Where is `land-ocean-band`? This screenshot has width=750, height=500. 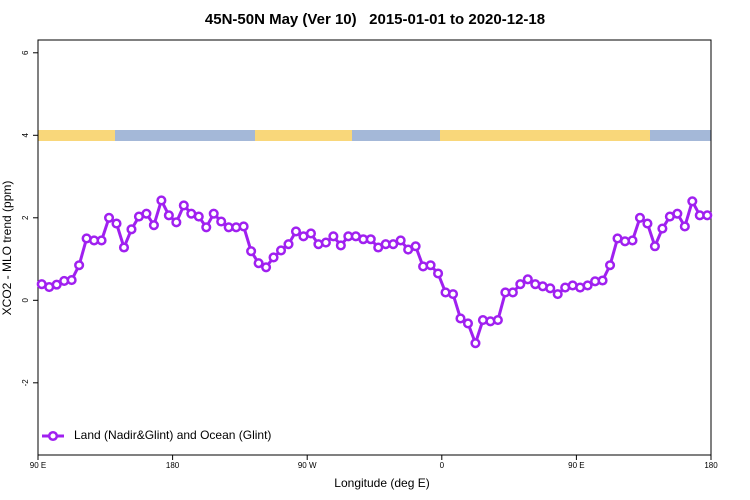 land-ocean-band is located at coordinates (374, 135).